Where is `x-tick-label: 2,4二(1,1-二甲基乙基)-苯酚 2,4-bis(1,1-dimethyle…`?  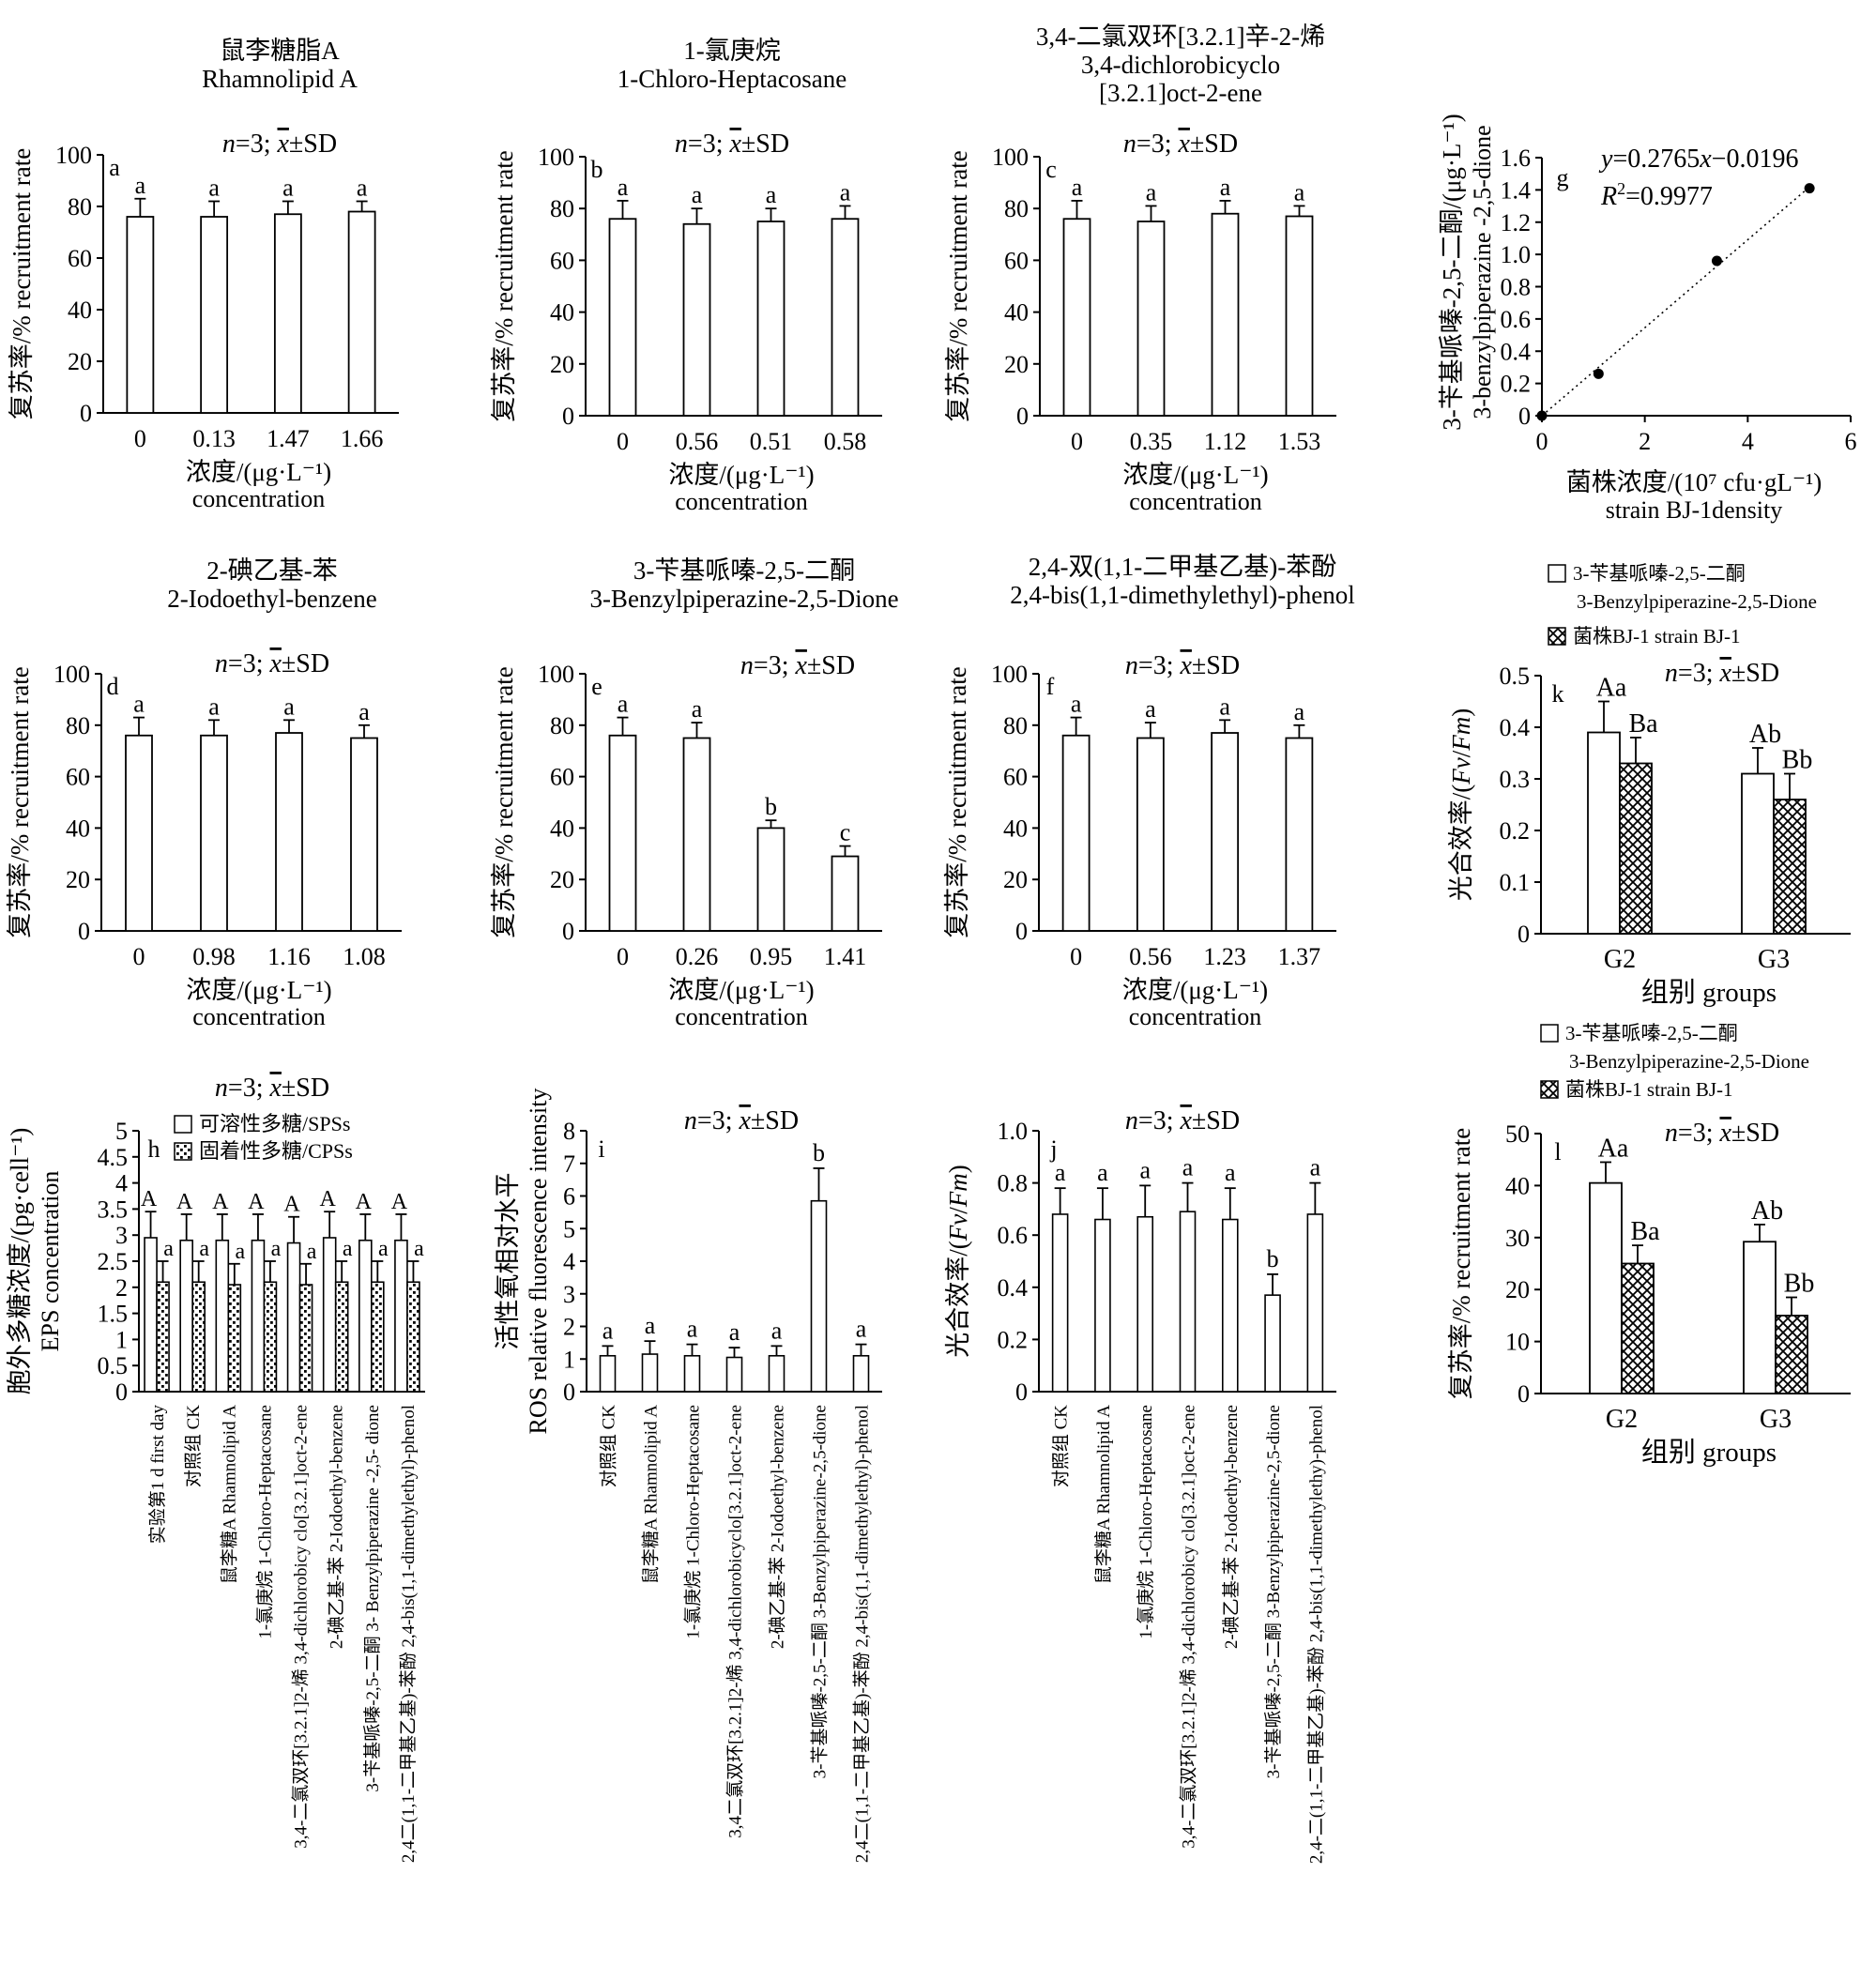
x-tick-label: 2,4二(1,1-二甲基乙基)-苯酚 2,4-bis(1,1-dimethyle… is located at coordinates (862, 1634).